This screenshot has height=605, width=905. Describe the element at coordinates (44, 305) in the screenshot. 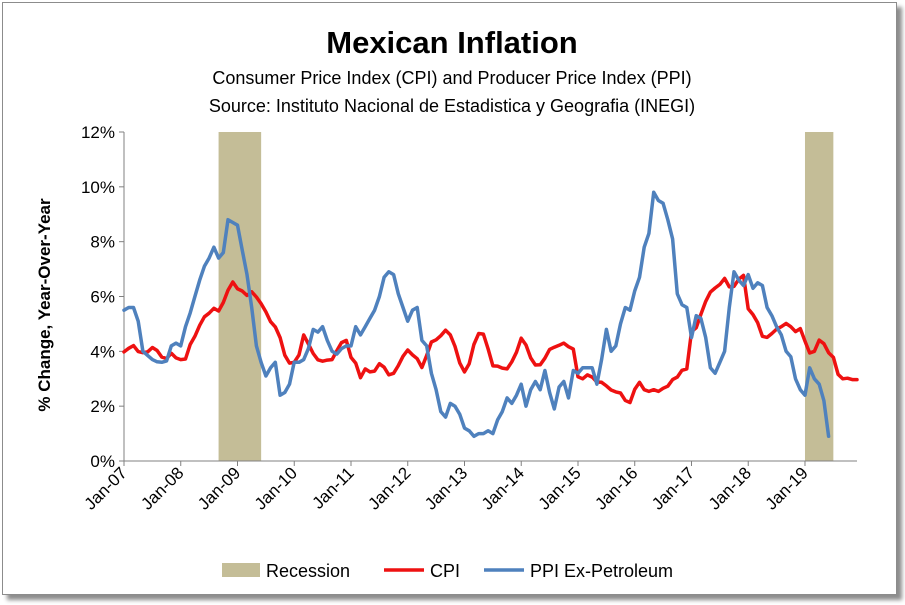

I see `y-axis-label: % Change, Year-Over-Year` at that location.